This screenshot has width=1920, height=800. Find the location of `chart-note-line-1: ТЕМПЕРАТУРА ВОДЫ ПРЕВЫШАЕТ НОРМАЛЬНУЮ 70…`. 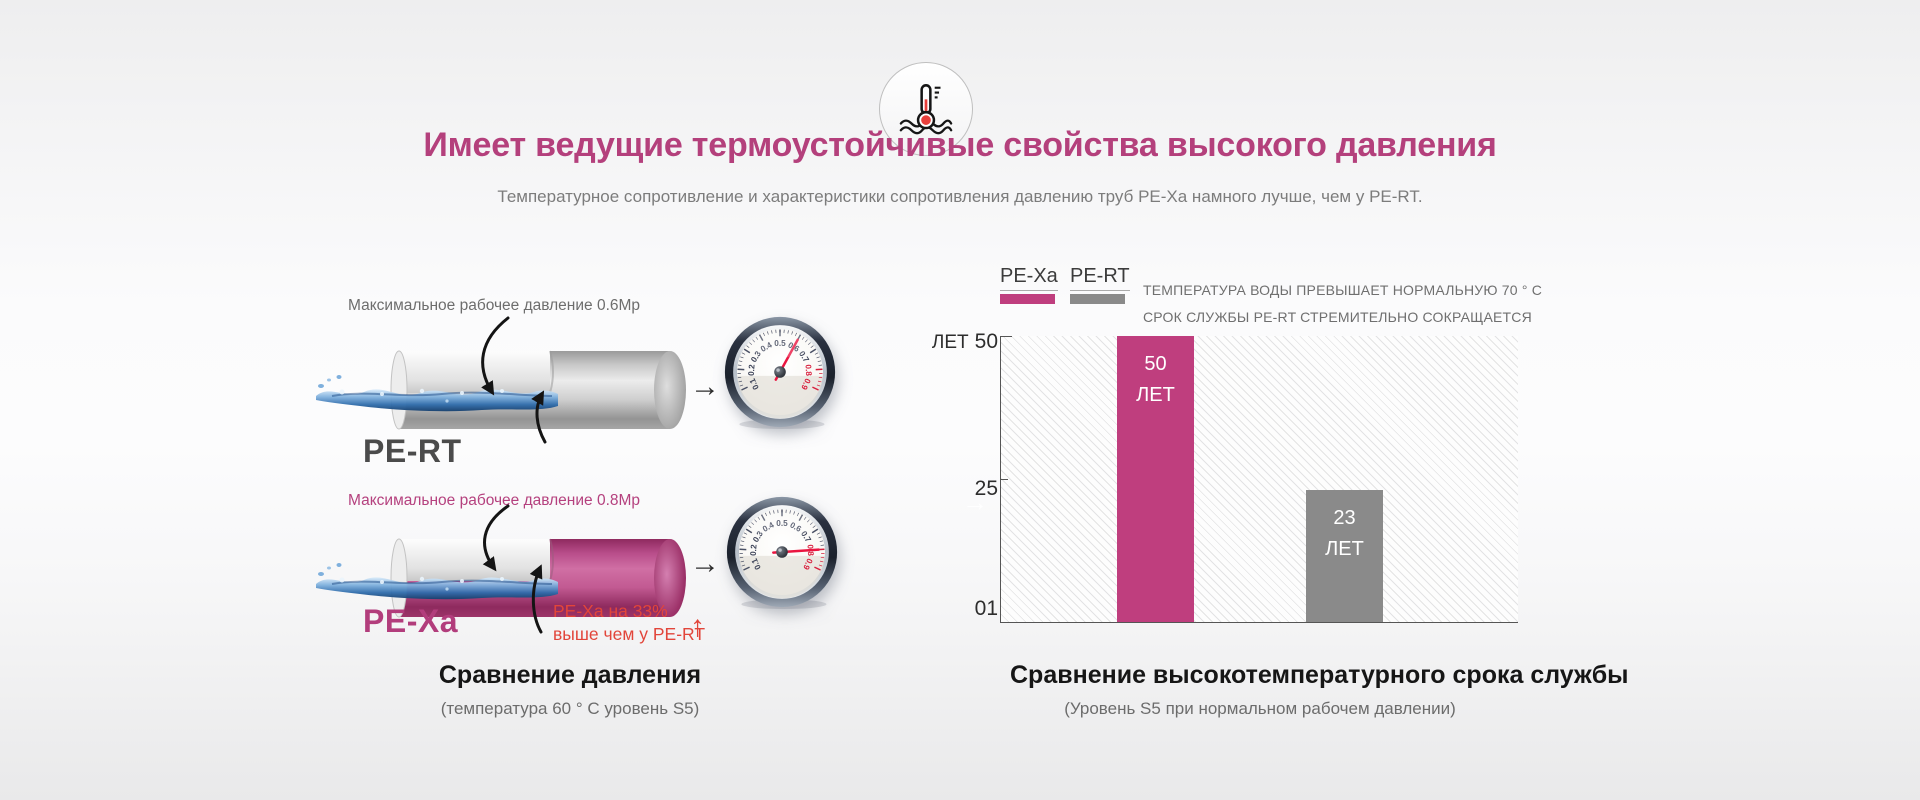

chart-note-line-1: ТЕМПЕРАТУРА ВОДЫ ПРЕВЫШАЕТ НОРМАЛЬНУЮ 70… is located at coordinates (1343, 290).